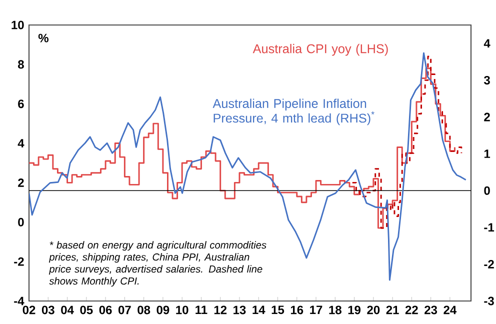  What do you see at coordinates (354, 310) in the screenshot?
I see `x-tick-label: 19` at bounding box center [354, 310].